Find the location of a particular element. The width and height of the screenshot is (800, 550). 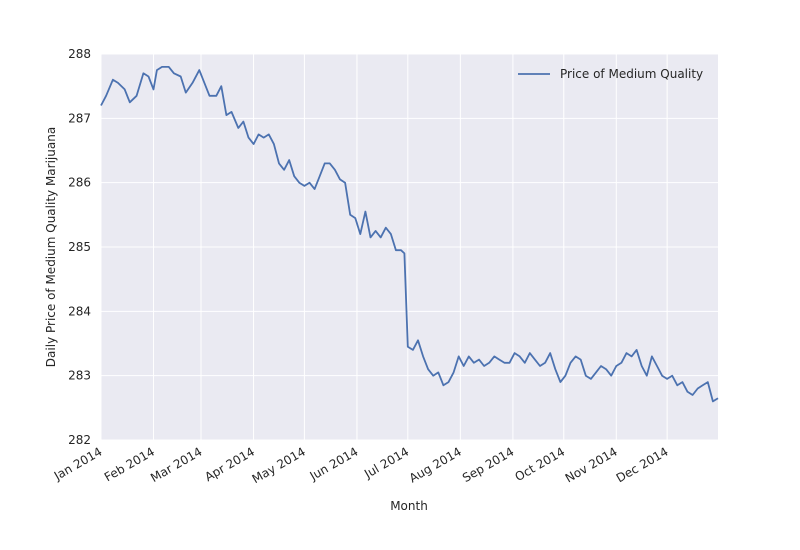

y-tick-label: 288 is located at coordinates (79, 54).